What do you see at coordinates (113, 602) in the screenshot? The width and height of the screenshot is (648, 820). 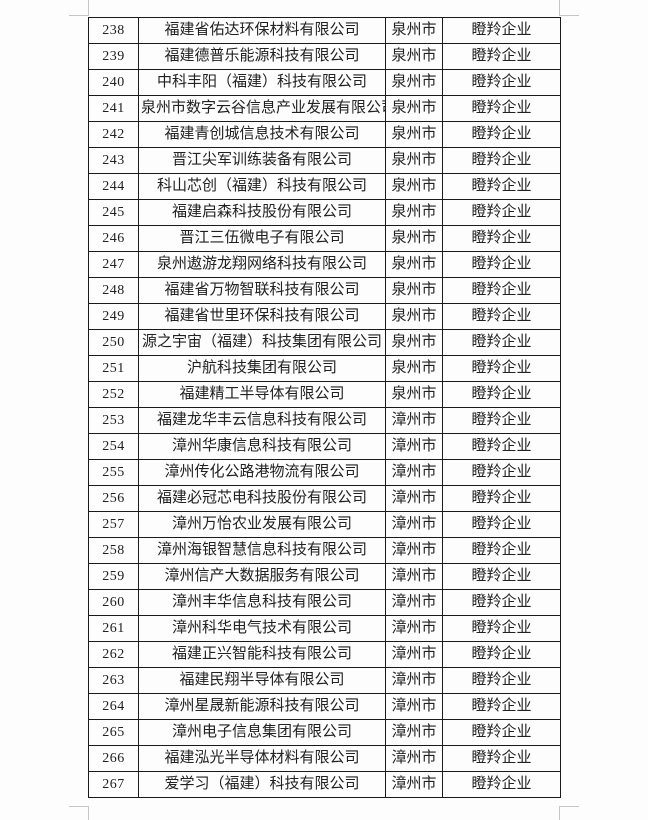 I see `cell-no: 260` at bounding box center [113, 602].